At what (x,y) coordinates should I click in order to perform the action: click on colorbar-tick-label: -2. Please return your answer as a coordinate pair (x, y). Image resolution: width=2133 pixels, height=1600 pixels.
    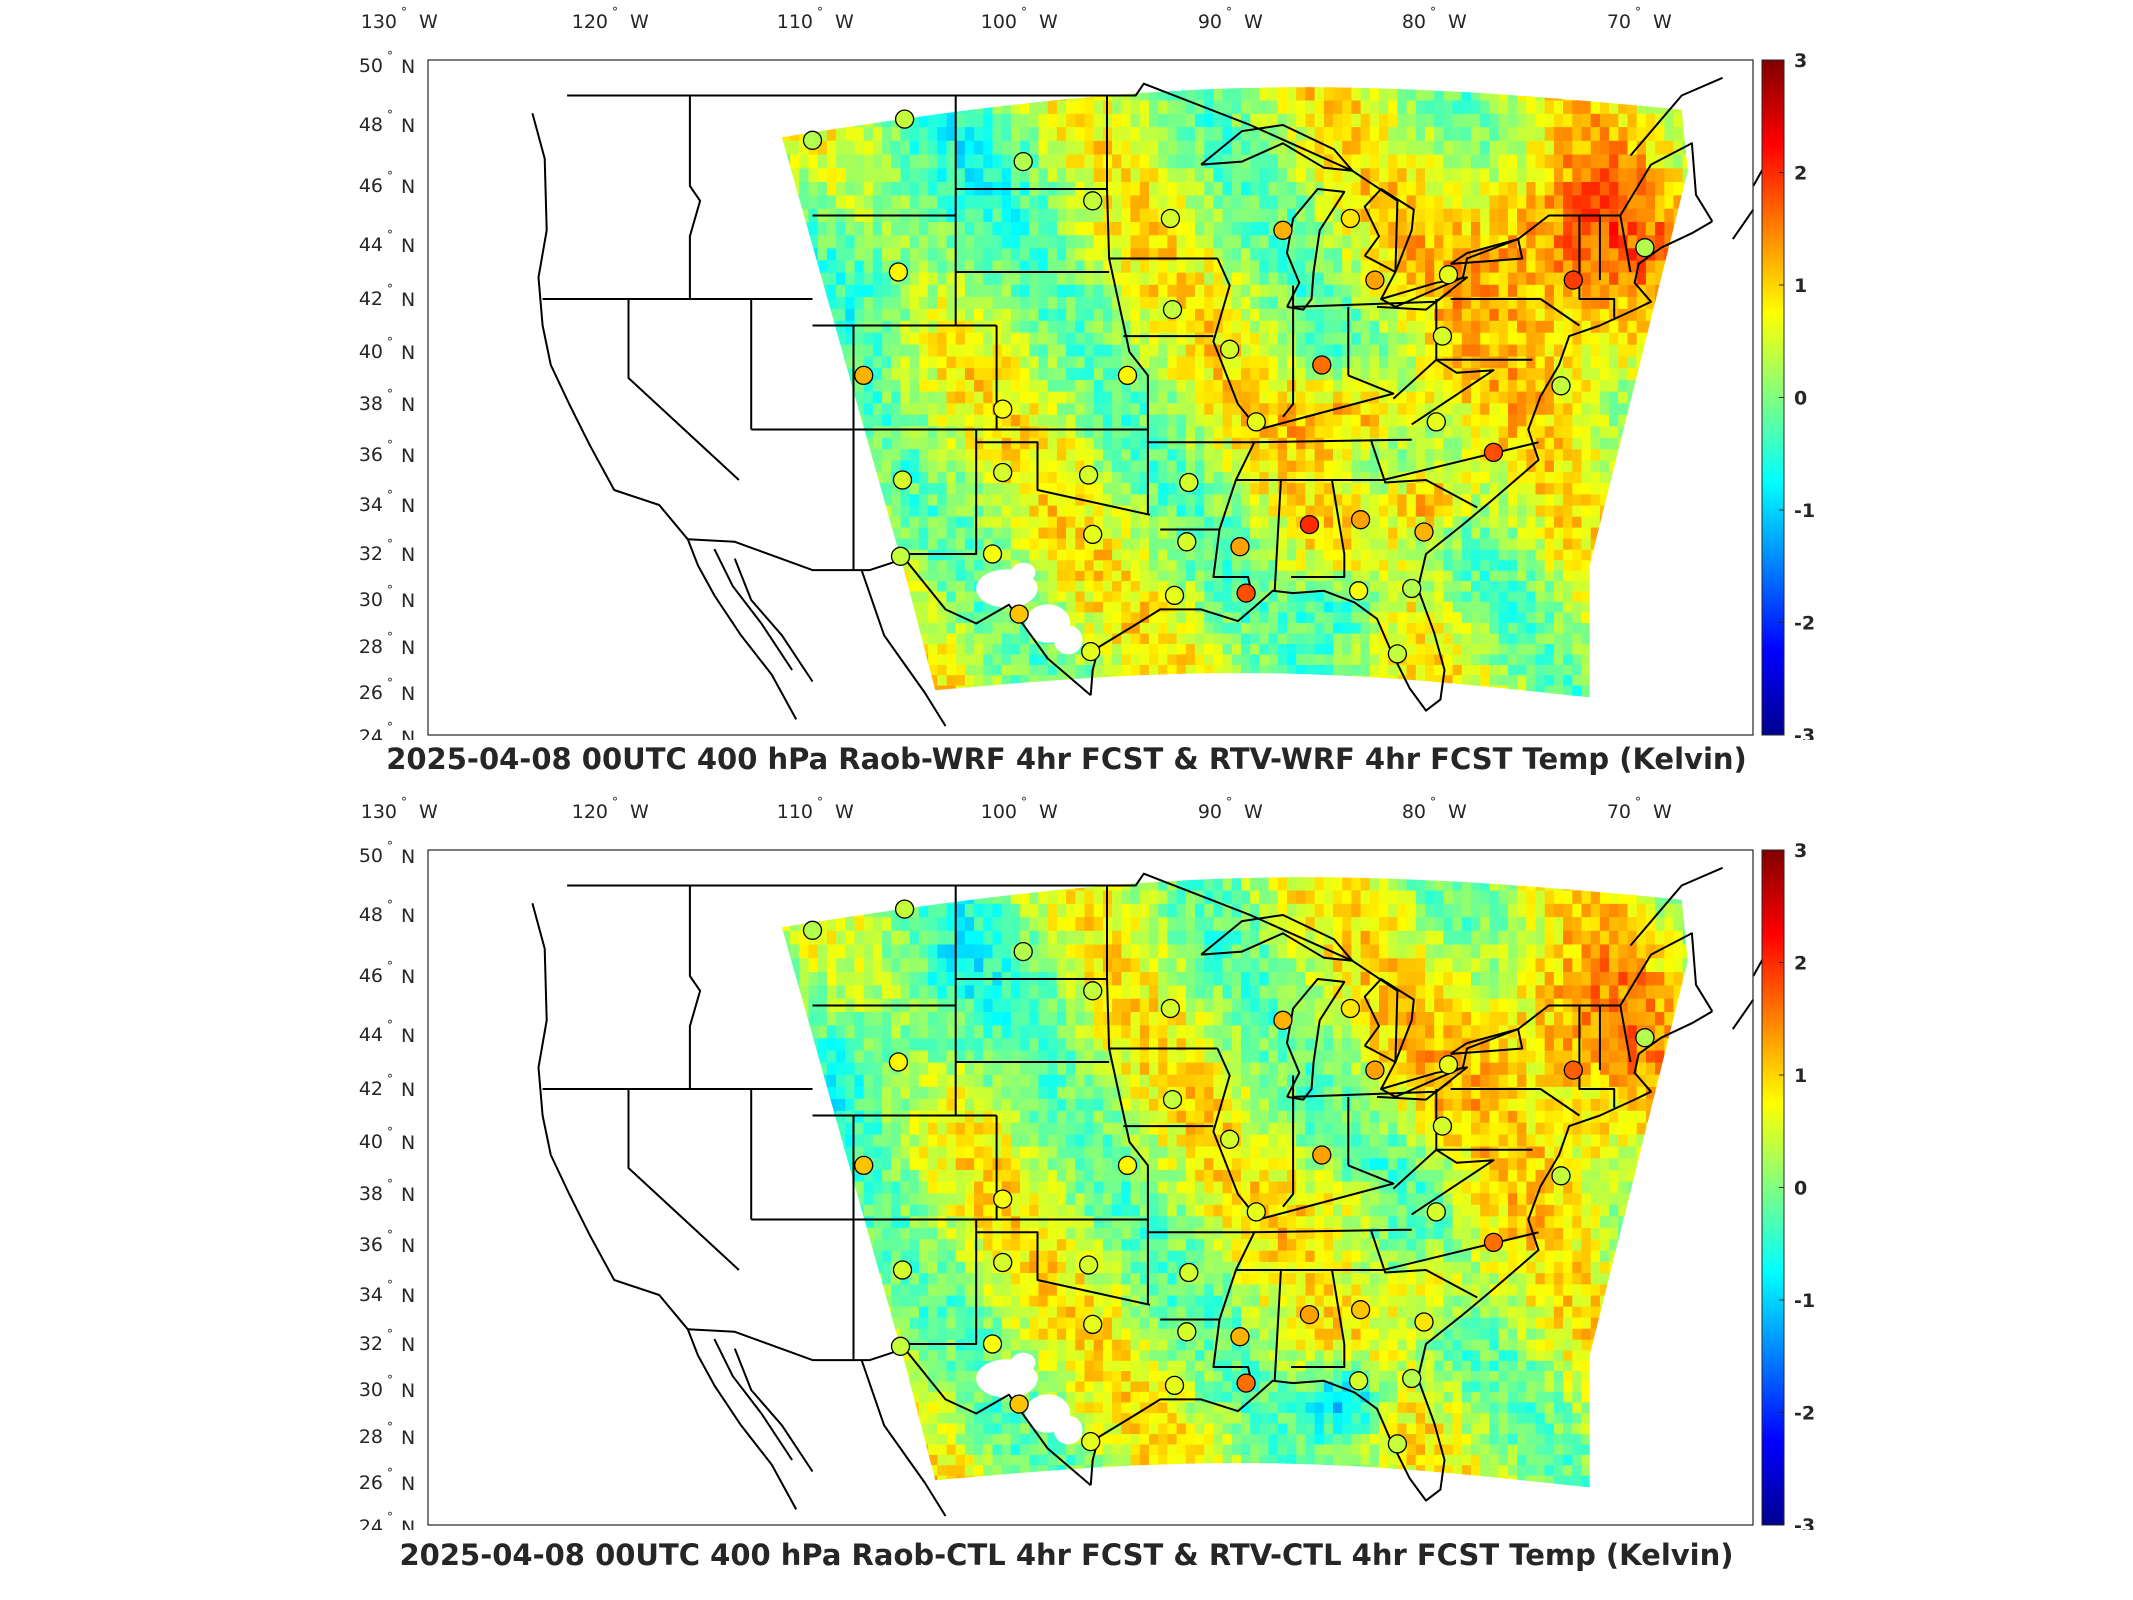
    Looking at the image, I should click on (1804, 1414).